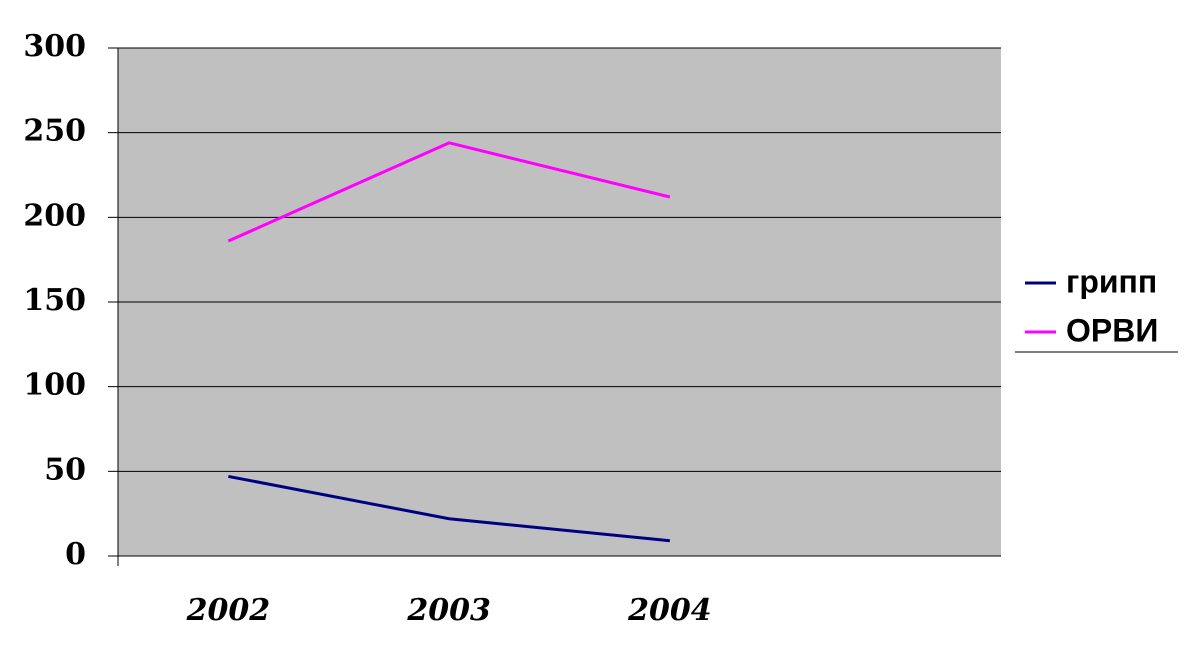 This screenshot has width=1192, height=661. Describe the element at coordinates (54, 215) in the screenshot. I see `y-tick-label: 200` at that location.